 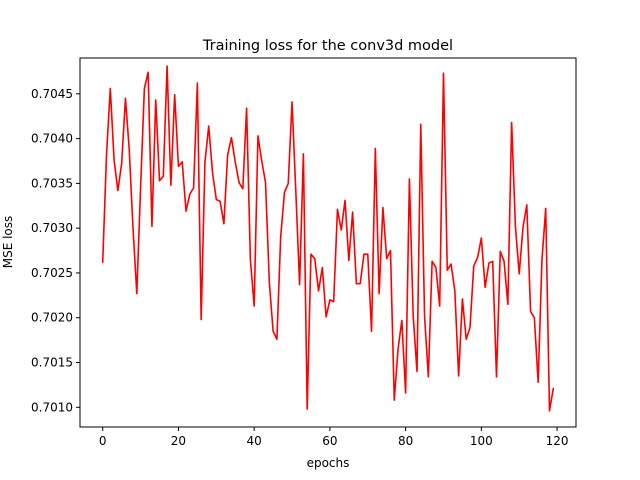 I want to click on y-tick-label: 0.7030, so click(x=52, y=228).